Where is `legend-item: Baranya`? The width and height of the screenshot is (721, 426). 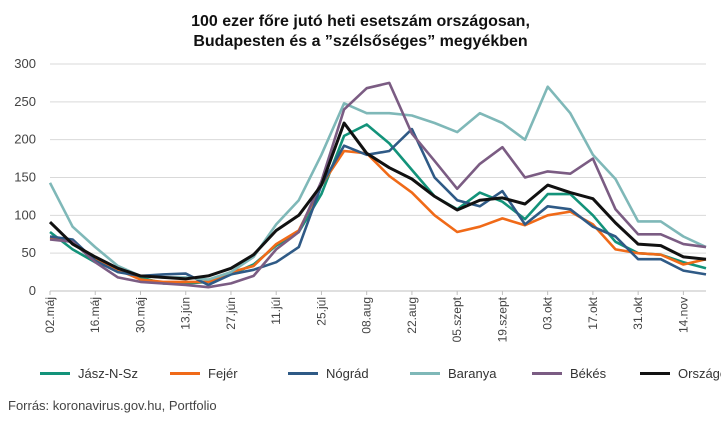 legend-item: Baranya is located at coordinates (453, 373).